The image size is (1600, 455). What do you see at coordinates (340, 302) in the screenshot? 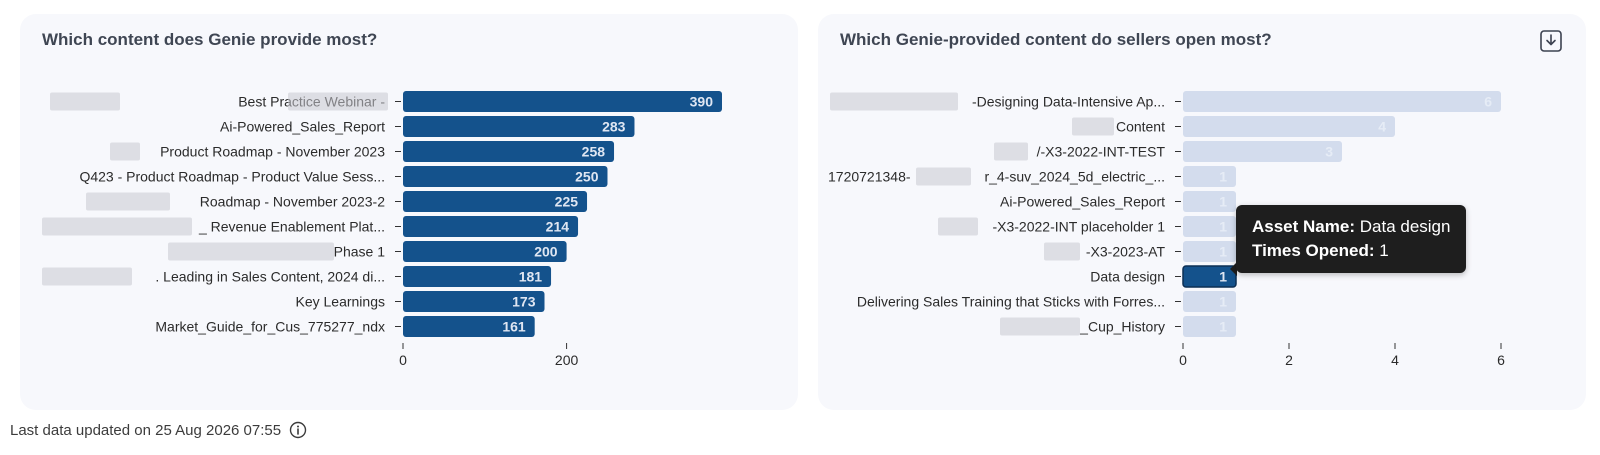
I see `category-label: Key Learnings` at bounding box center [340, 302].